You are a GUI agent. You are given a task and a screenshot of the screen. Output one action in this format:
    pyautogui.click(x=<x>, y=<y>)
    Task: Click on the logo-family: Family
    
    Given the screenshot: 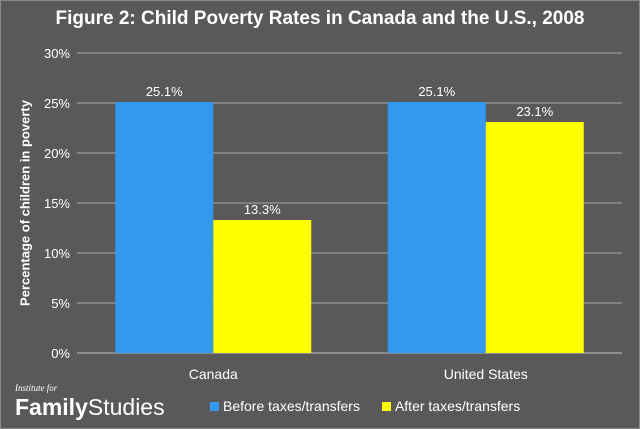 What is the action you would take?
    pyautogui.click(x=51, y=407)
    